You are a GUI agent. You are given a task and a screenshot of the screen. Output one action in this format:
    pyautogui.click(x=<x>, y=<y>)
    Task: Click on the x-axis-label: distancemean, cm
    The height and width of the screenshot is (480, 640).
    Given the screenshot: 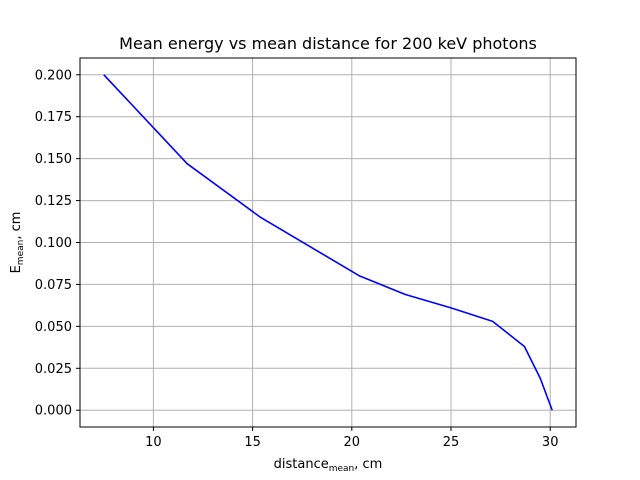 What is the action you would take?
    pyautogui.click(x=328, y=465)
    